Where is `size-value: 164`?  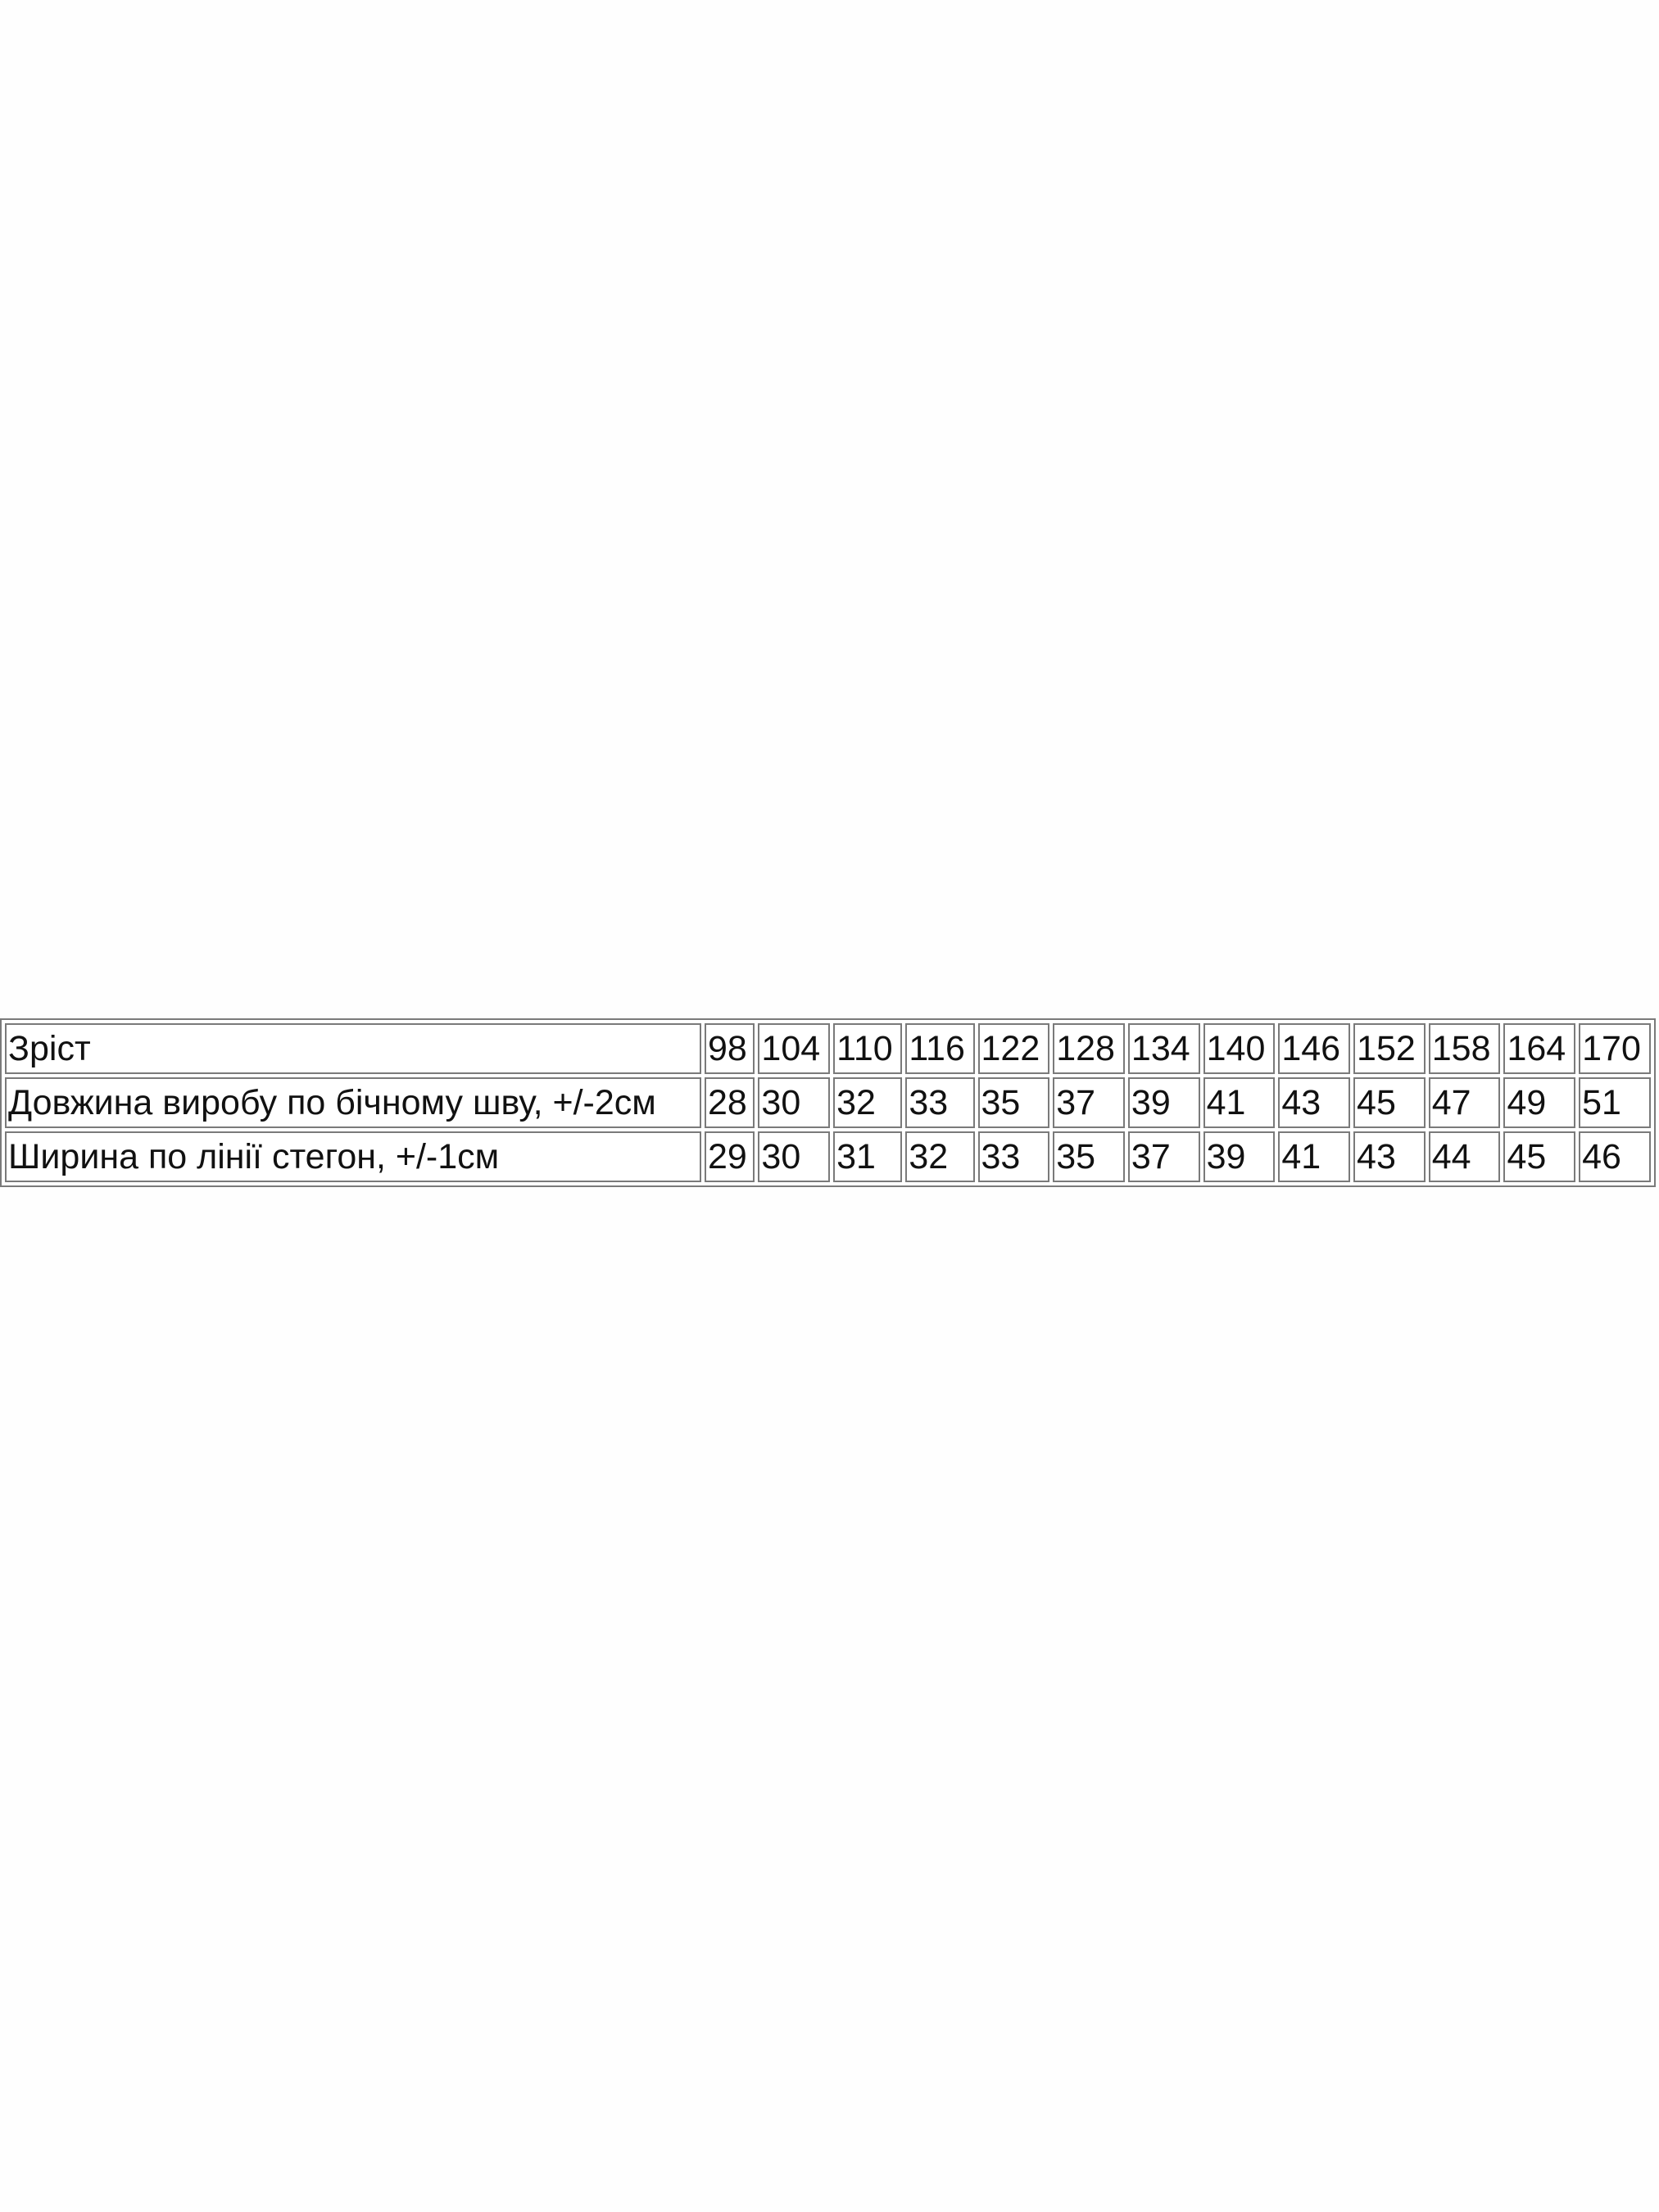 size-value: 164 is located at coordinates (1539, 1048).